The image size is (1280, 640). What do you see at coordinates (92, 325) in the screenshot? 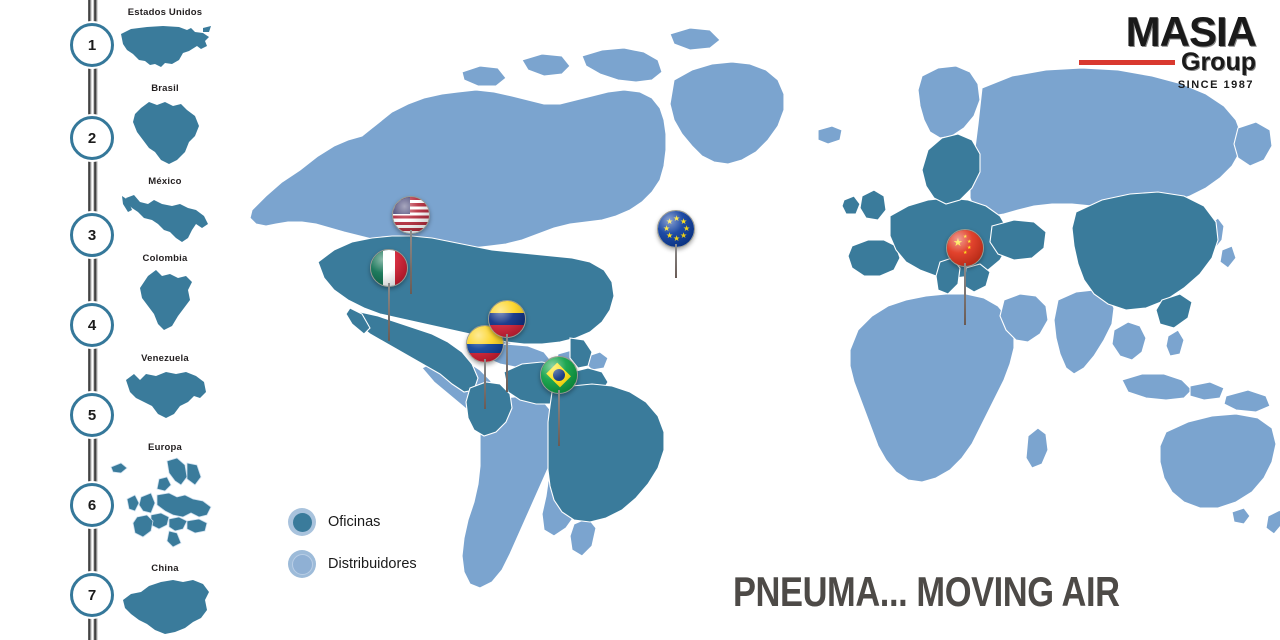
I see `timeline-number-4: 4` at bounding box center [92, 325].